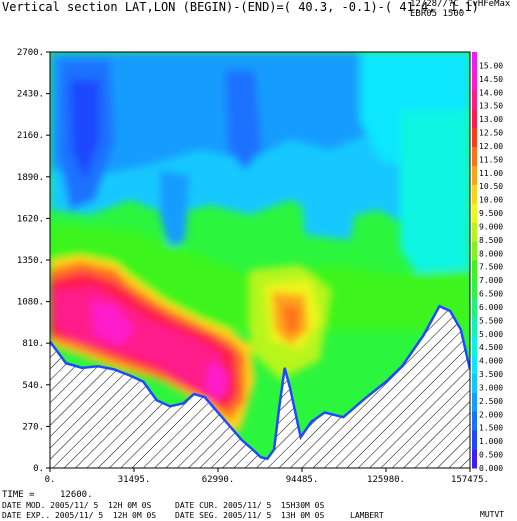 This screenshot has width=517, height=521. I want to click on y-tick-label: 2160., so click(30, 136).